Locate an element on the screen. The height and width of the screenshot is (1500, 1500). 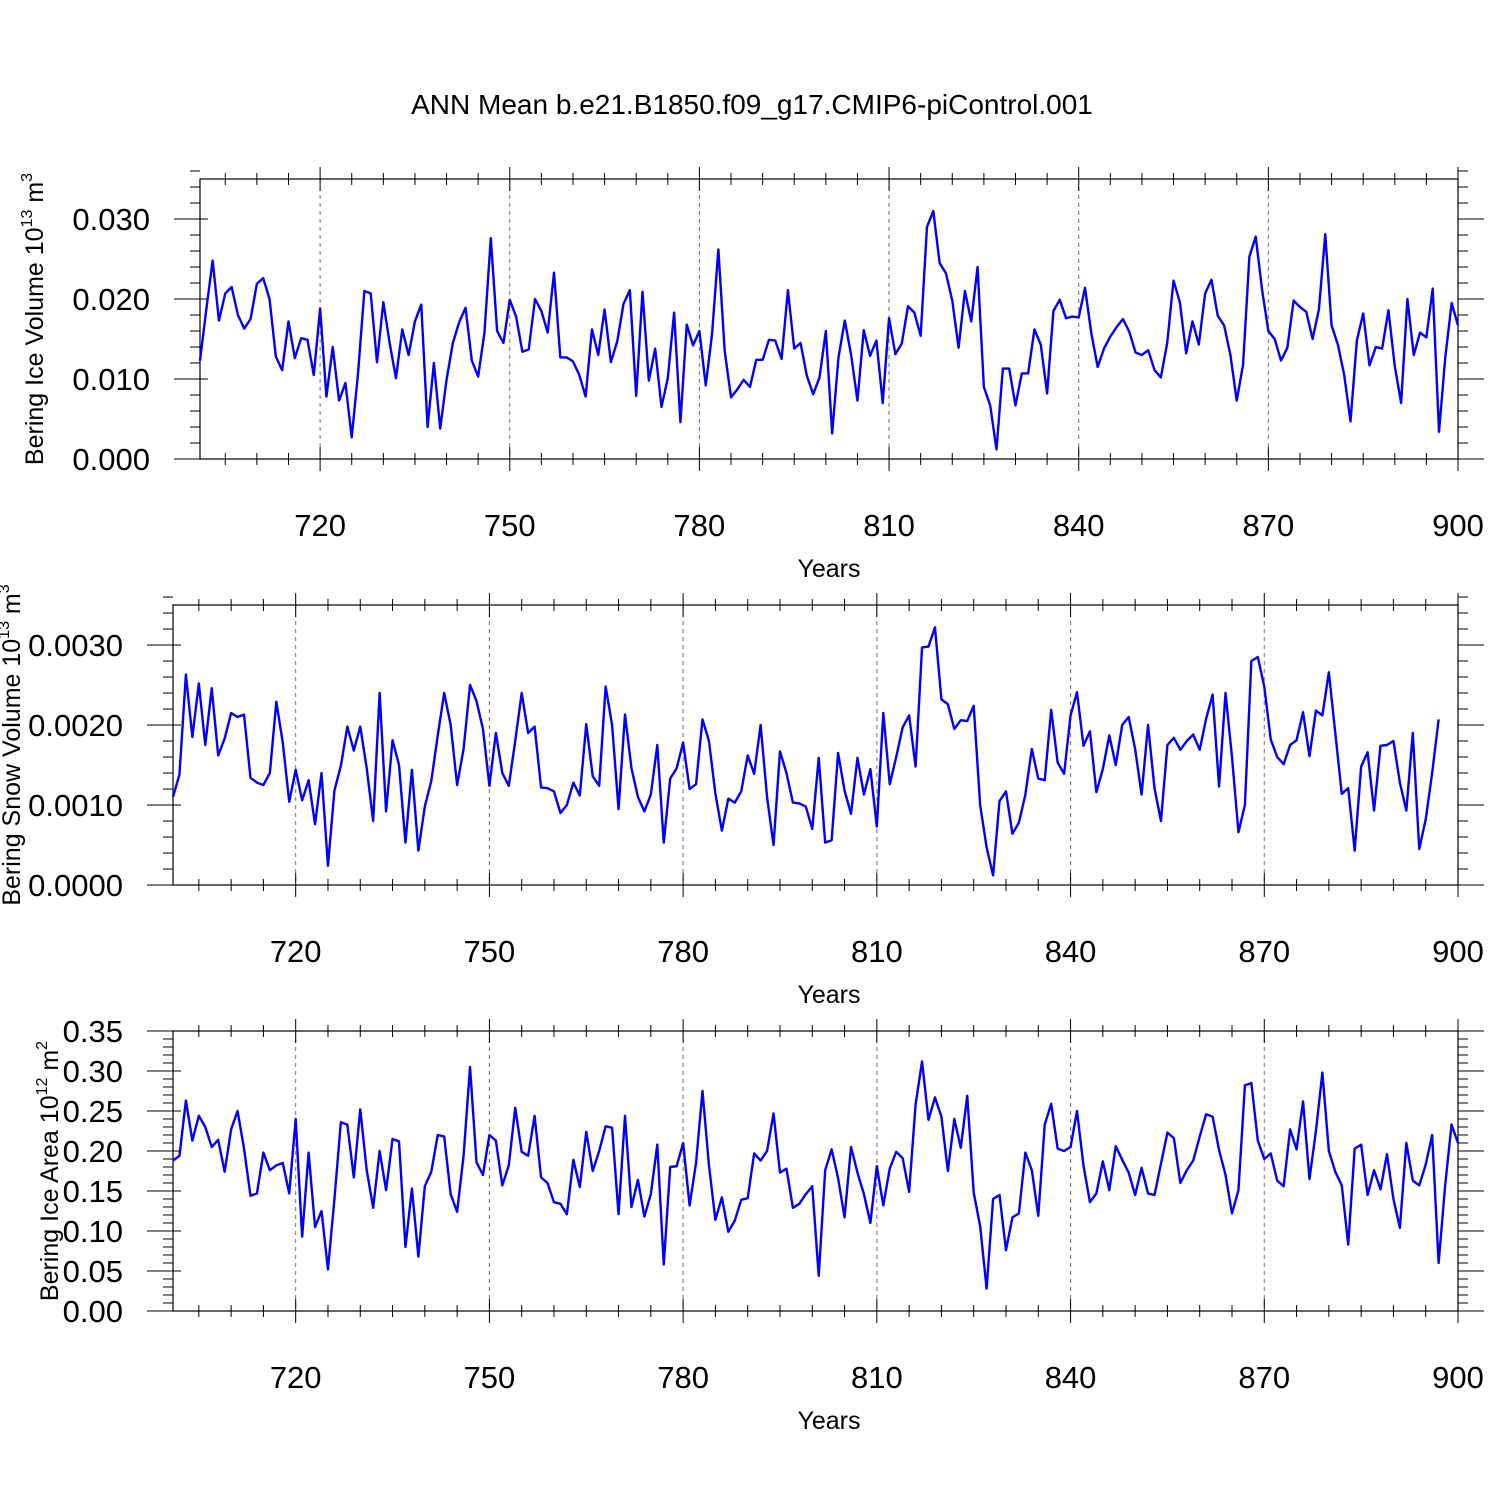
y-tick-label: 0.00 is located at coordinates (93, 1311).